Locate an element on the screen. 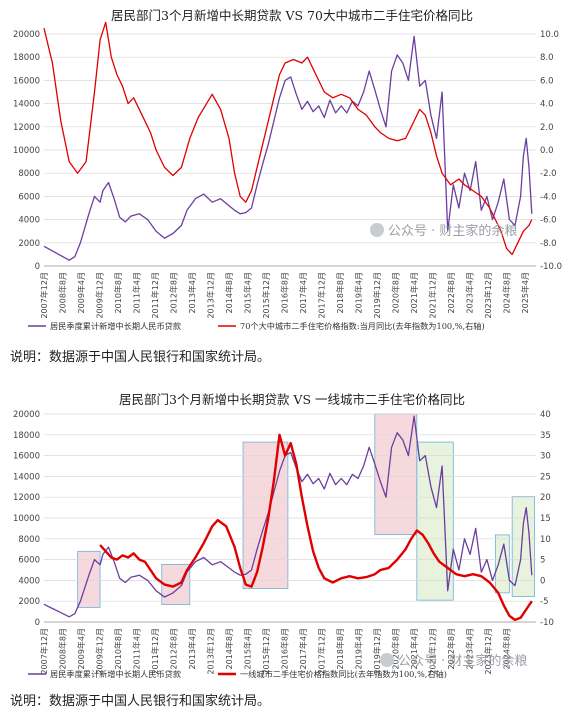  y-right-tick-label: -4.0 is located at coordinates (548, 197).